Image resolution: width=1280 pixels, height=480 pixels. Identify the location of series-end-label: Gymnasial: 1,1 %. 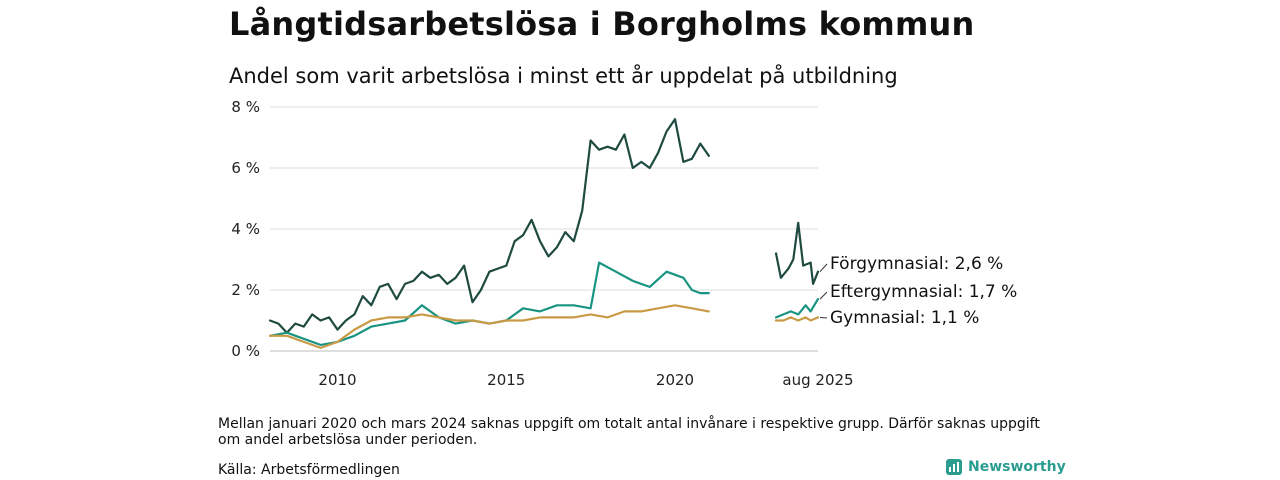
(904, 318).